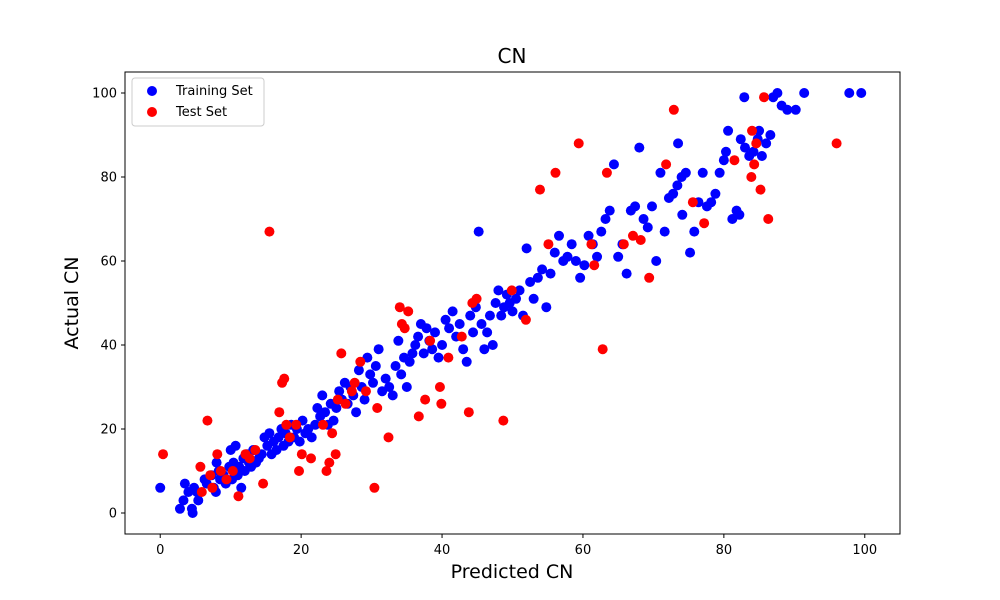 This screenshot has width=1000, height=600. What do you see at coordinates (104, 94) in the screenshot?
I see `y-tick-label: 100` at bounding box center [104, 94].